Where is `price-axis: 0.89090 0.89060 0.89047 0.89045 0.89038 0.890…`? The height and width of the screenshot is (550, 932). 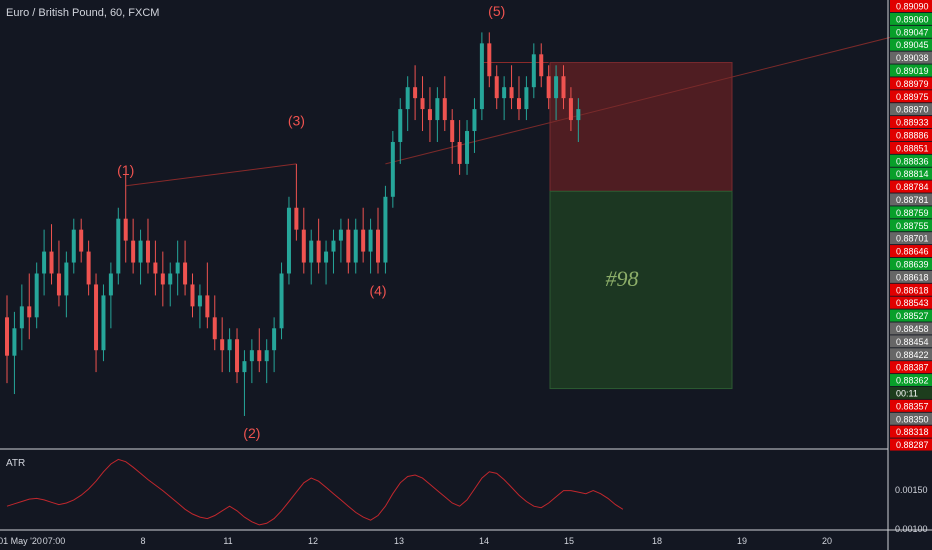
price-axis: 0.89090 0.89060 0.89047 0.89045 0.89038 0.890… is located at coordinates (911, 225).